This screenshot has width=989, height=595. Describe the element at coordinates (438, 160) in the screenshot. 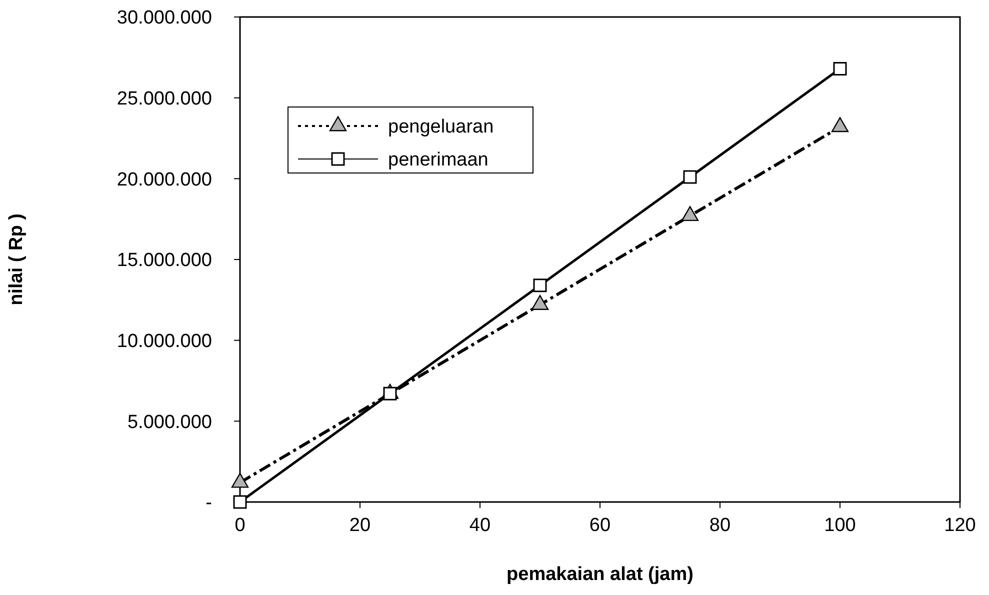

I see `legend-label: penerimaan` at that location.